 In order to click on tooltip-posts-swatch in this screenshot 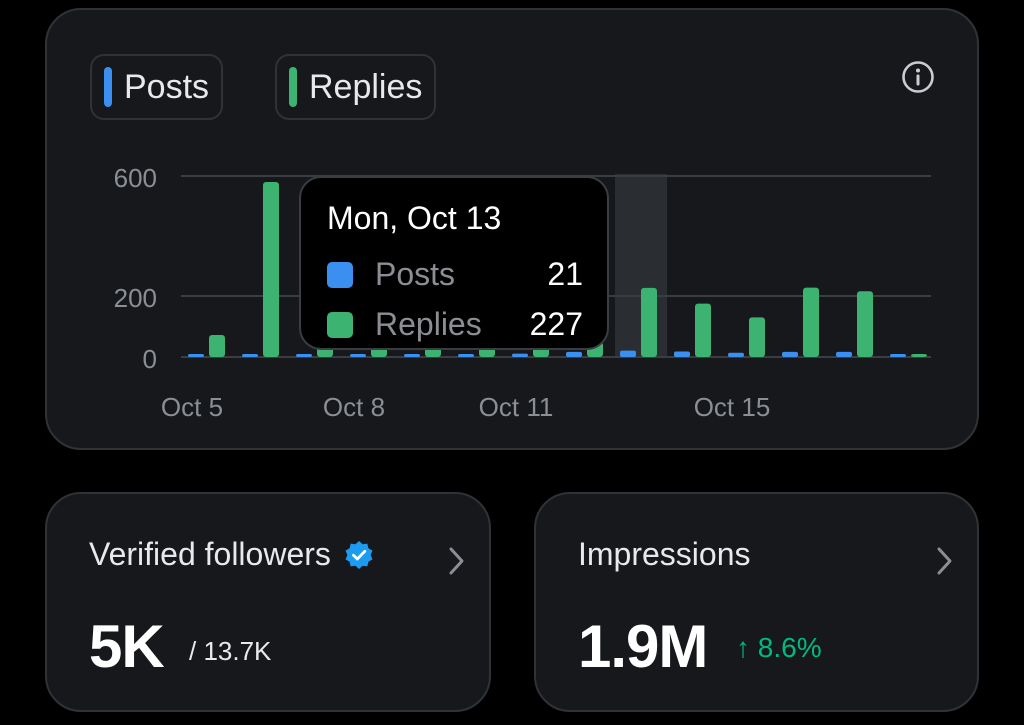, I will do `click(340, 275)`.